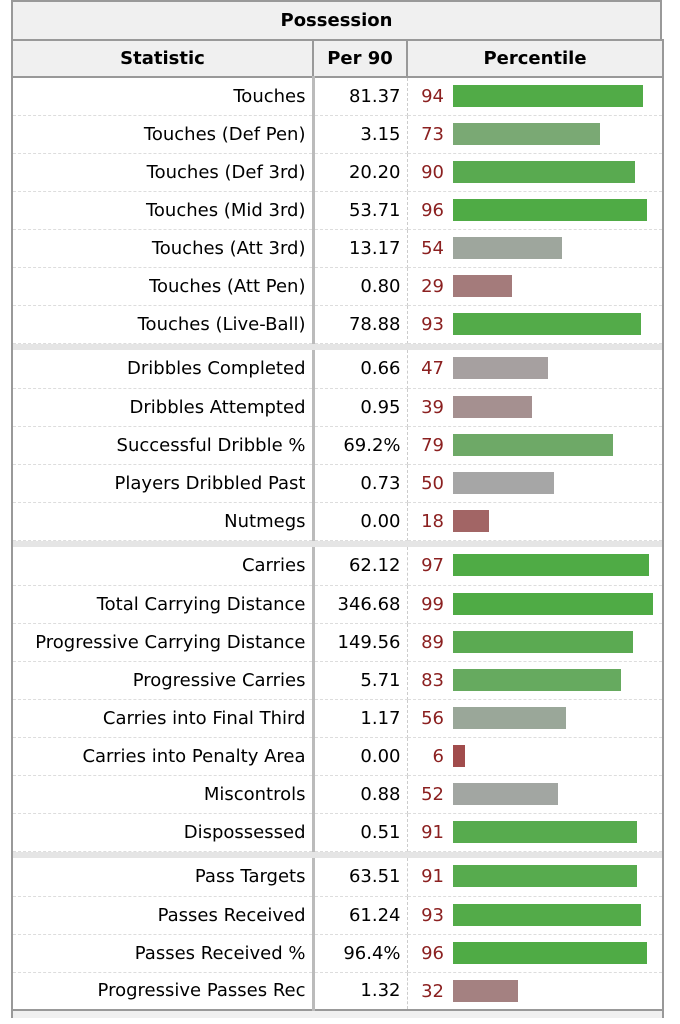 This screenshot has height=1024, width=680. I want to click on percentile-value: 91, so click(432, 876).